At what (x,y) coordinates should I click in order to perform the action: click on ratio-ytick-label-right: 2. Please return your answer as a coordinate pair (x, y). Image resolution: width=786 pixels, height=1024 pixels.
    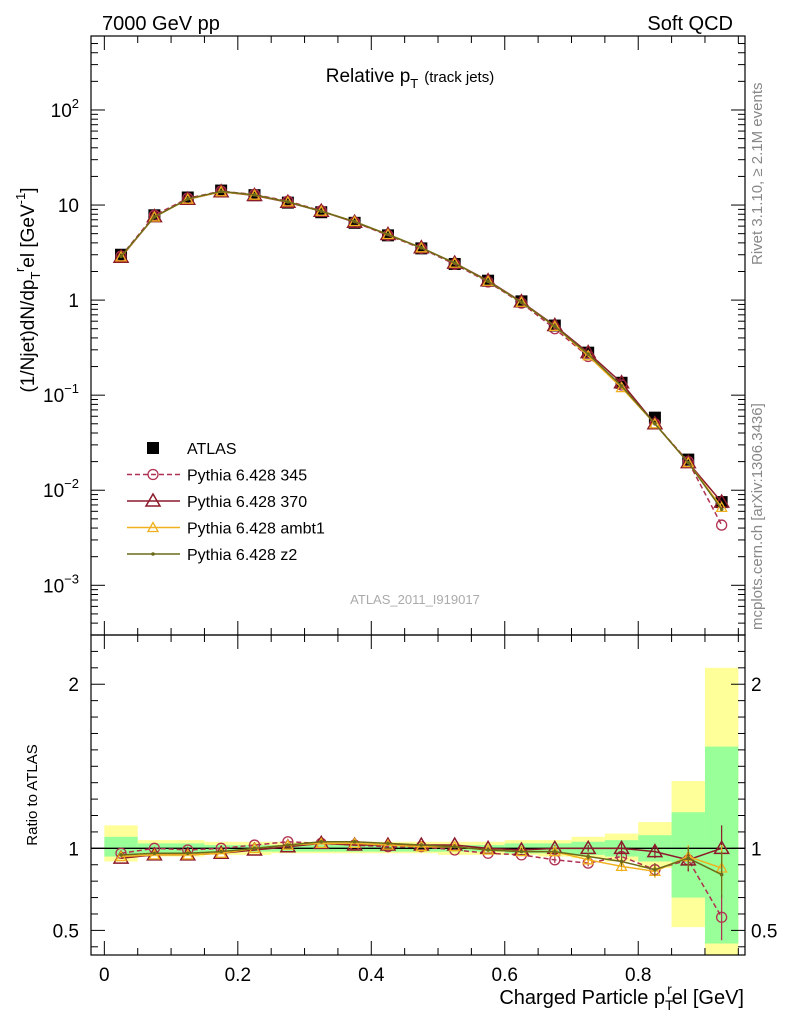
    Looking at the image, I should click on (756, 685).